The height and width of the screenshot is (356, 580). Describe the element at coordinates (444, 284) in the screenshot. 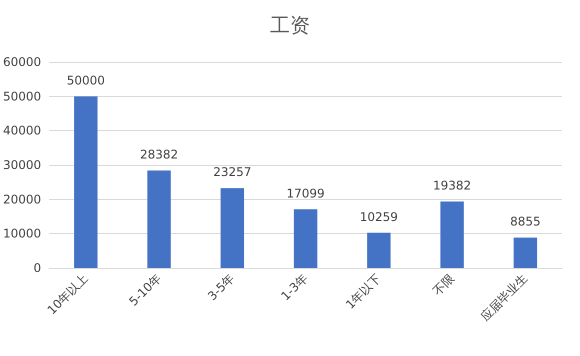

I see `x-tick-label: 不限` at that location.